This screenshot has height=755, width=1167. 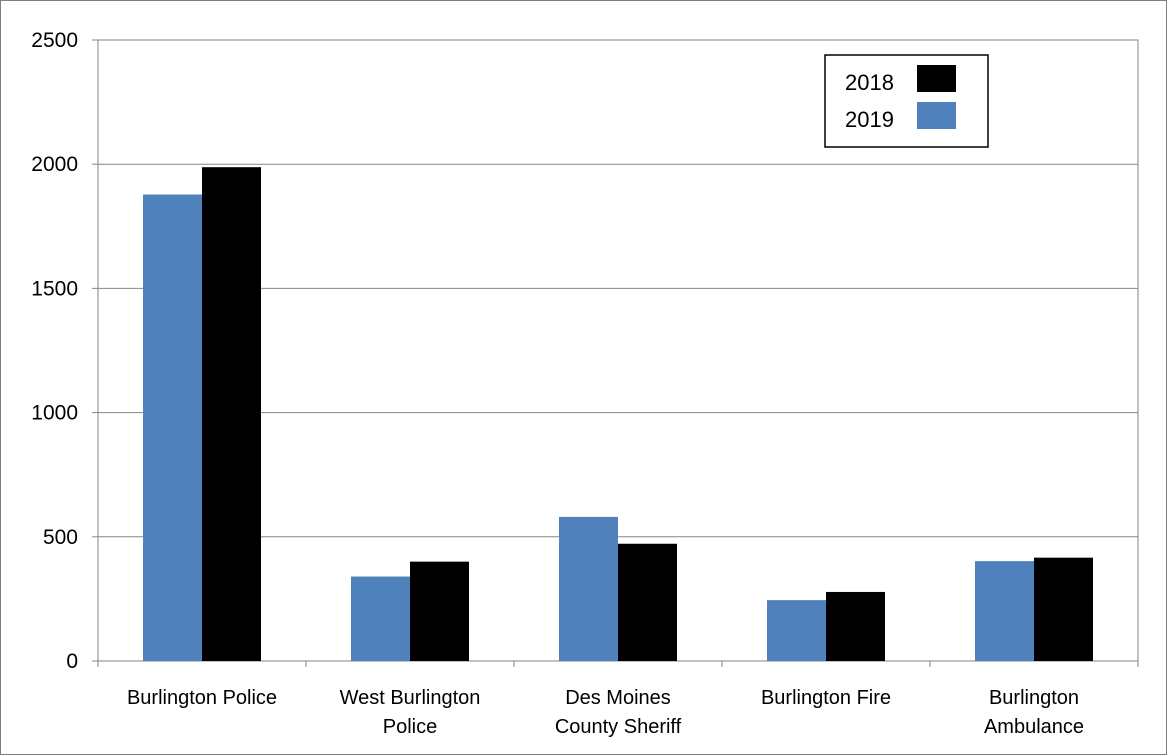 What do you see at coordinates (869, 82) in the screenshot?
I see `legend-label: 2018` at bounding box center [869, 82].